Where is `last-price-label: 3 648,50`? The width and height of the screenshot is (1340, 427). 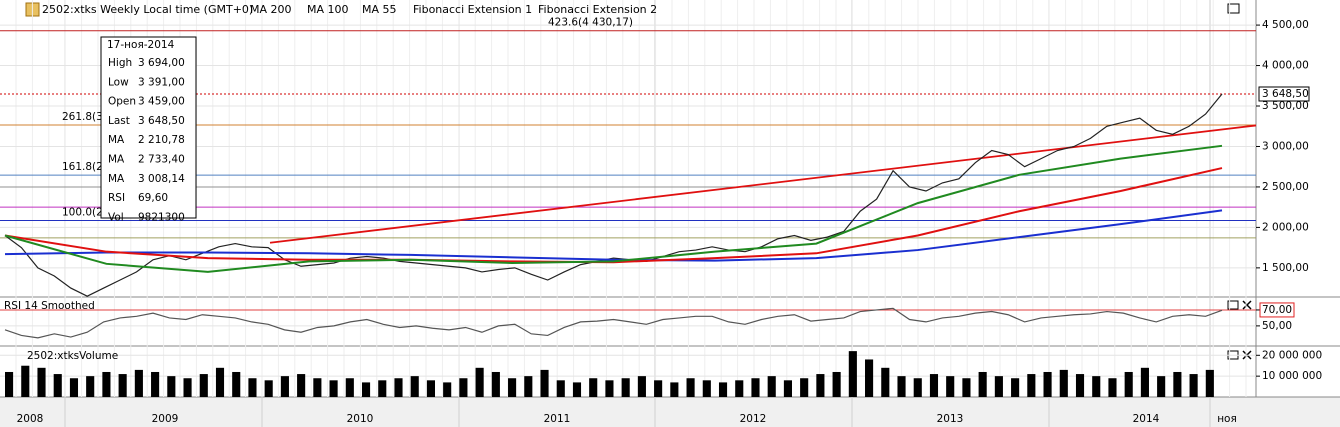 last-price-label: 3 648,50 is located at coordinates (1285, 94).